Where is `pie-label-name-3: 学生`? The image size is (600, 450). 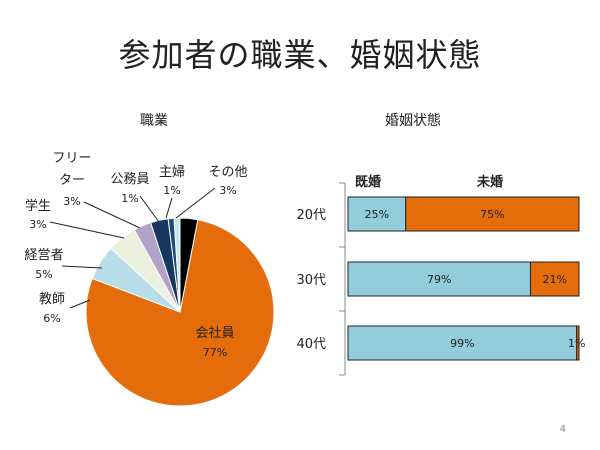
pie-label-name-3: 学生 is located at coordinates (38, 206).